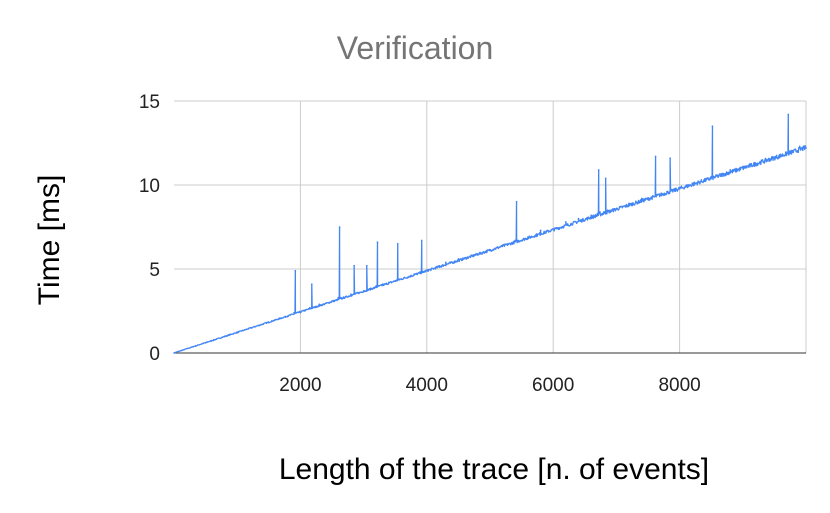 This screenshot has width=830, height=513. Describe the element at coordinates (494, 469) in the screenshot. I see `x-axis-title: Length of the trace [n. of events]` at that location.